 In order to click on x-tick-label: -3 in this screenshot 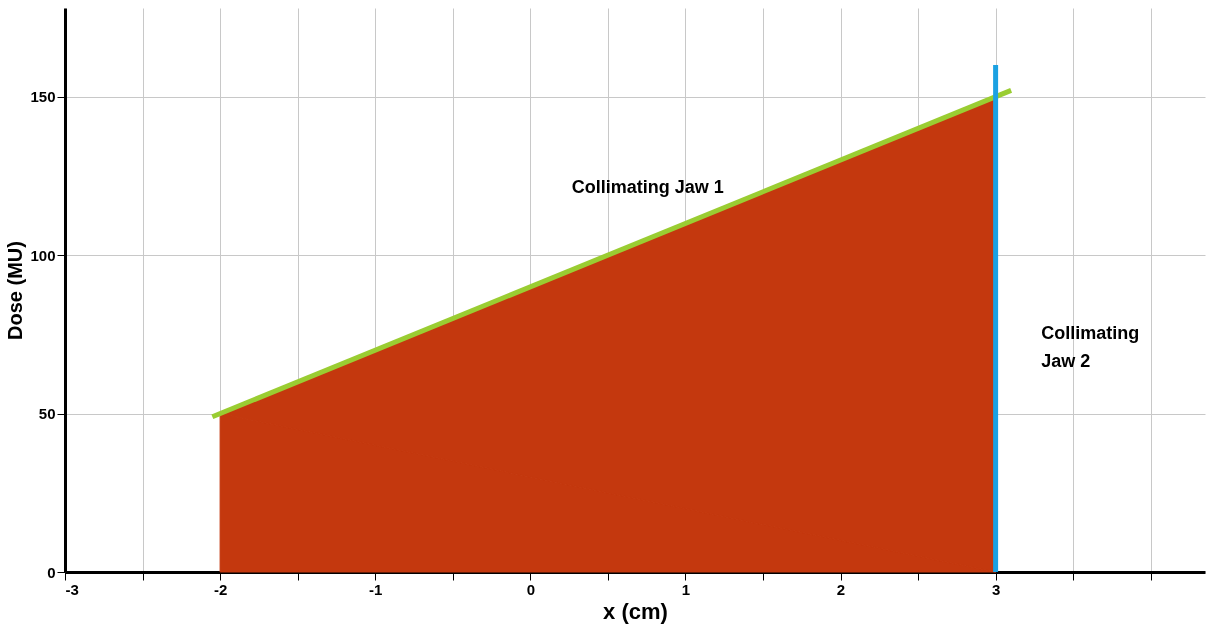, I will do `click(72, 589)`.